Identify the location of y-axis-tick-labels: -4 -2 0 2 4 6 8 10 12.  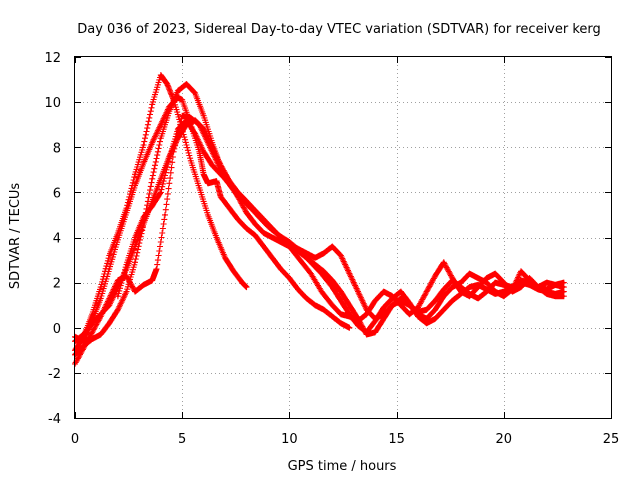
(52, 239).